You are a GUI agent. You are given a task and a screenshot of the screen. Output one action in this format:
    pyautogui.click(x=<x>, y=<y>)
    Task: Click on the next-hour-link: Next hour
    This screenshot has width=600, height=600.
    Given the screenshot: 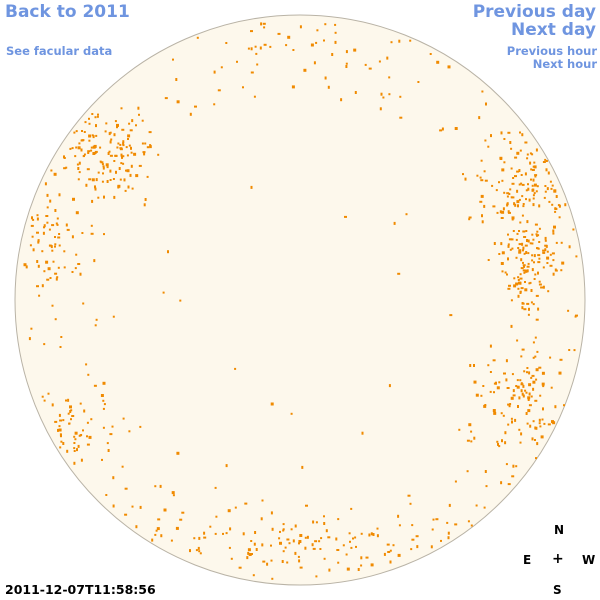 What is the action you would take?
    pyautogui.click(x=564, y=64)
    